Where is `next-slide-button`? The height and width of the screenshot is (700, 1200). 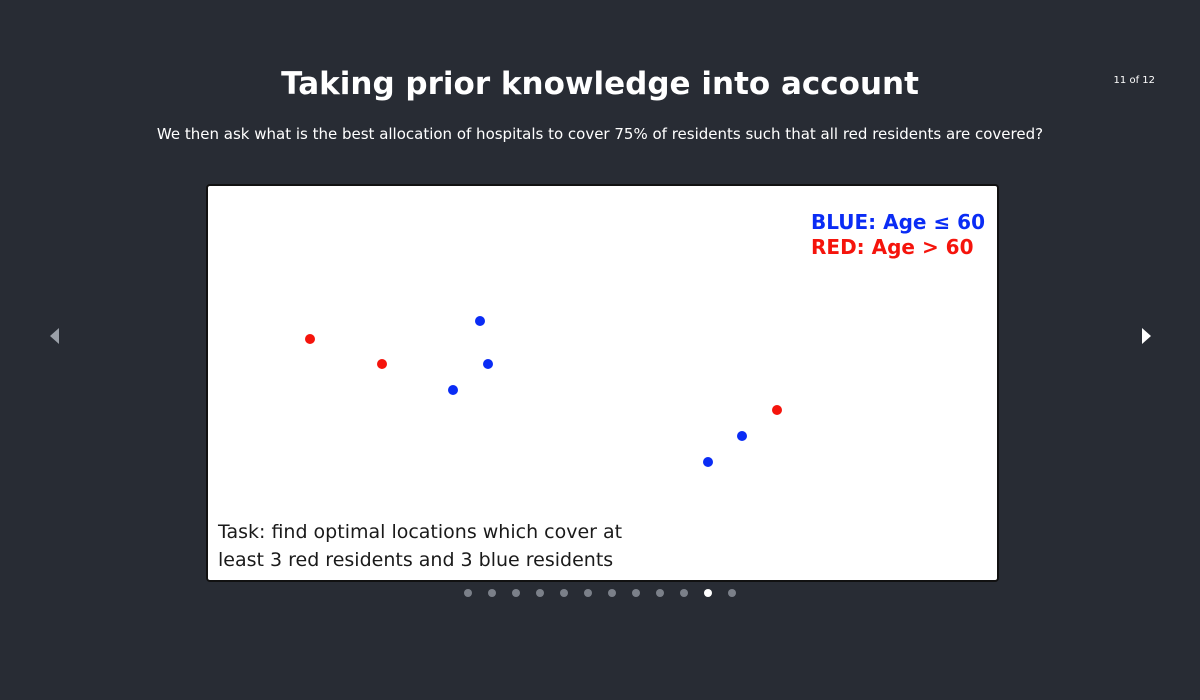
next-slide-button is located at coordinates (1146, 336).